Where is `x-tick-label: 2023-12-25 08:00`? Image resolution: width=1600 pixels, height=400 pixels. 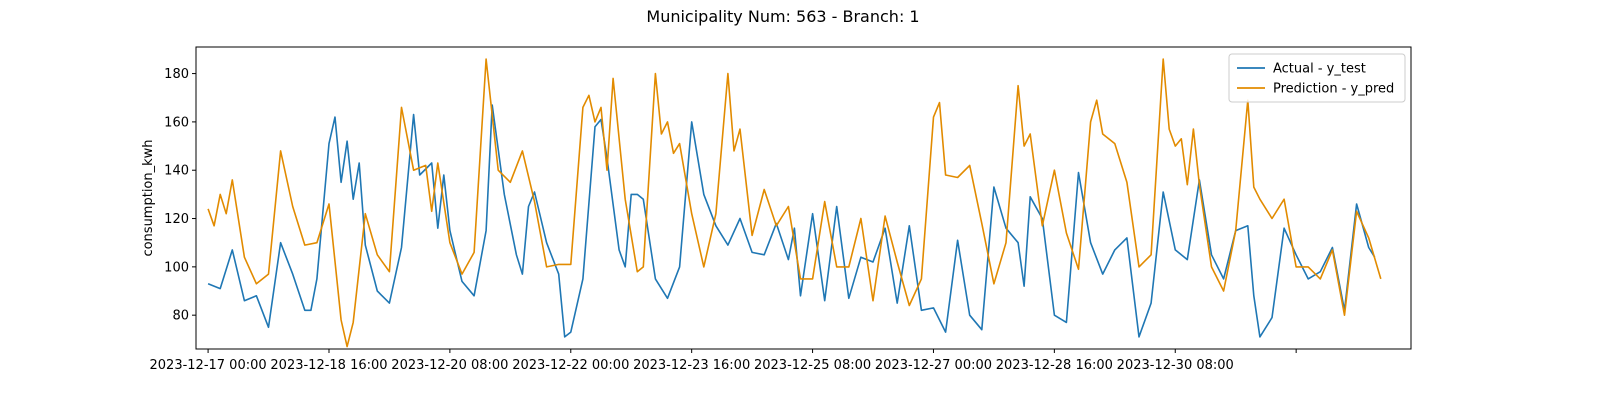
x-tick-label: 2023-12-25 08:00 is located at coordinates (812, 365).